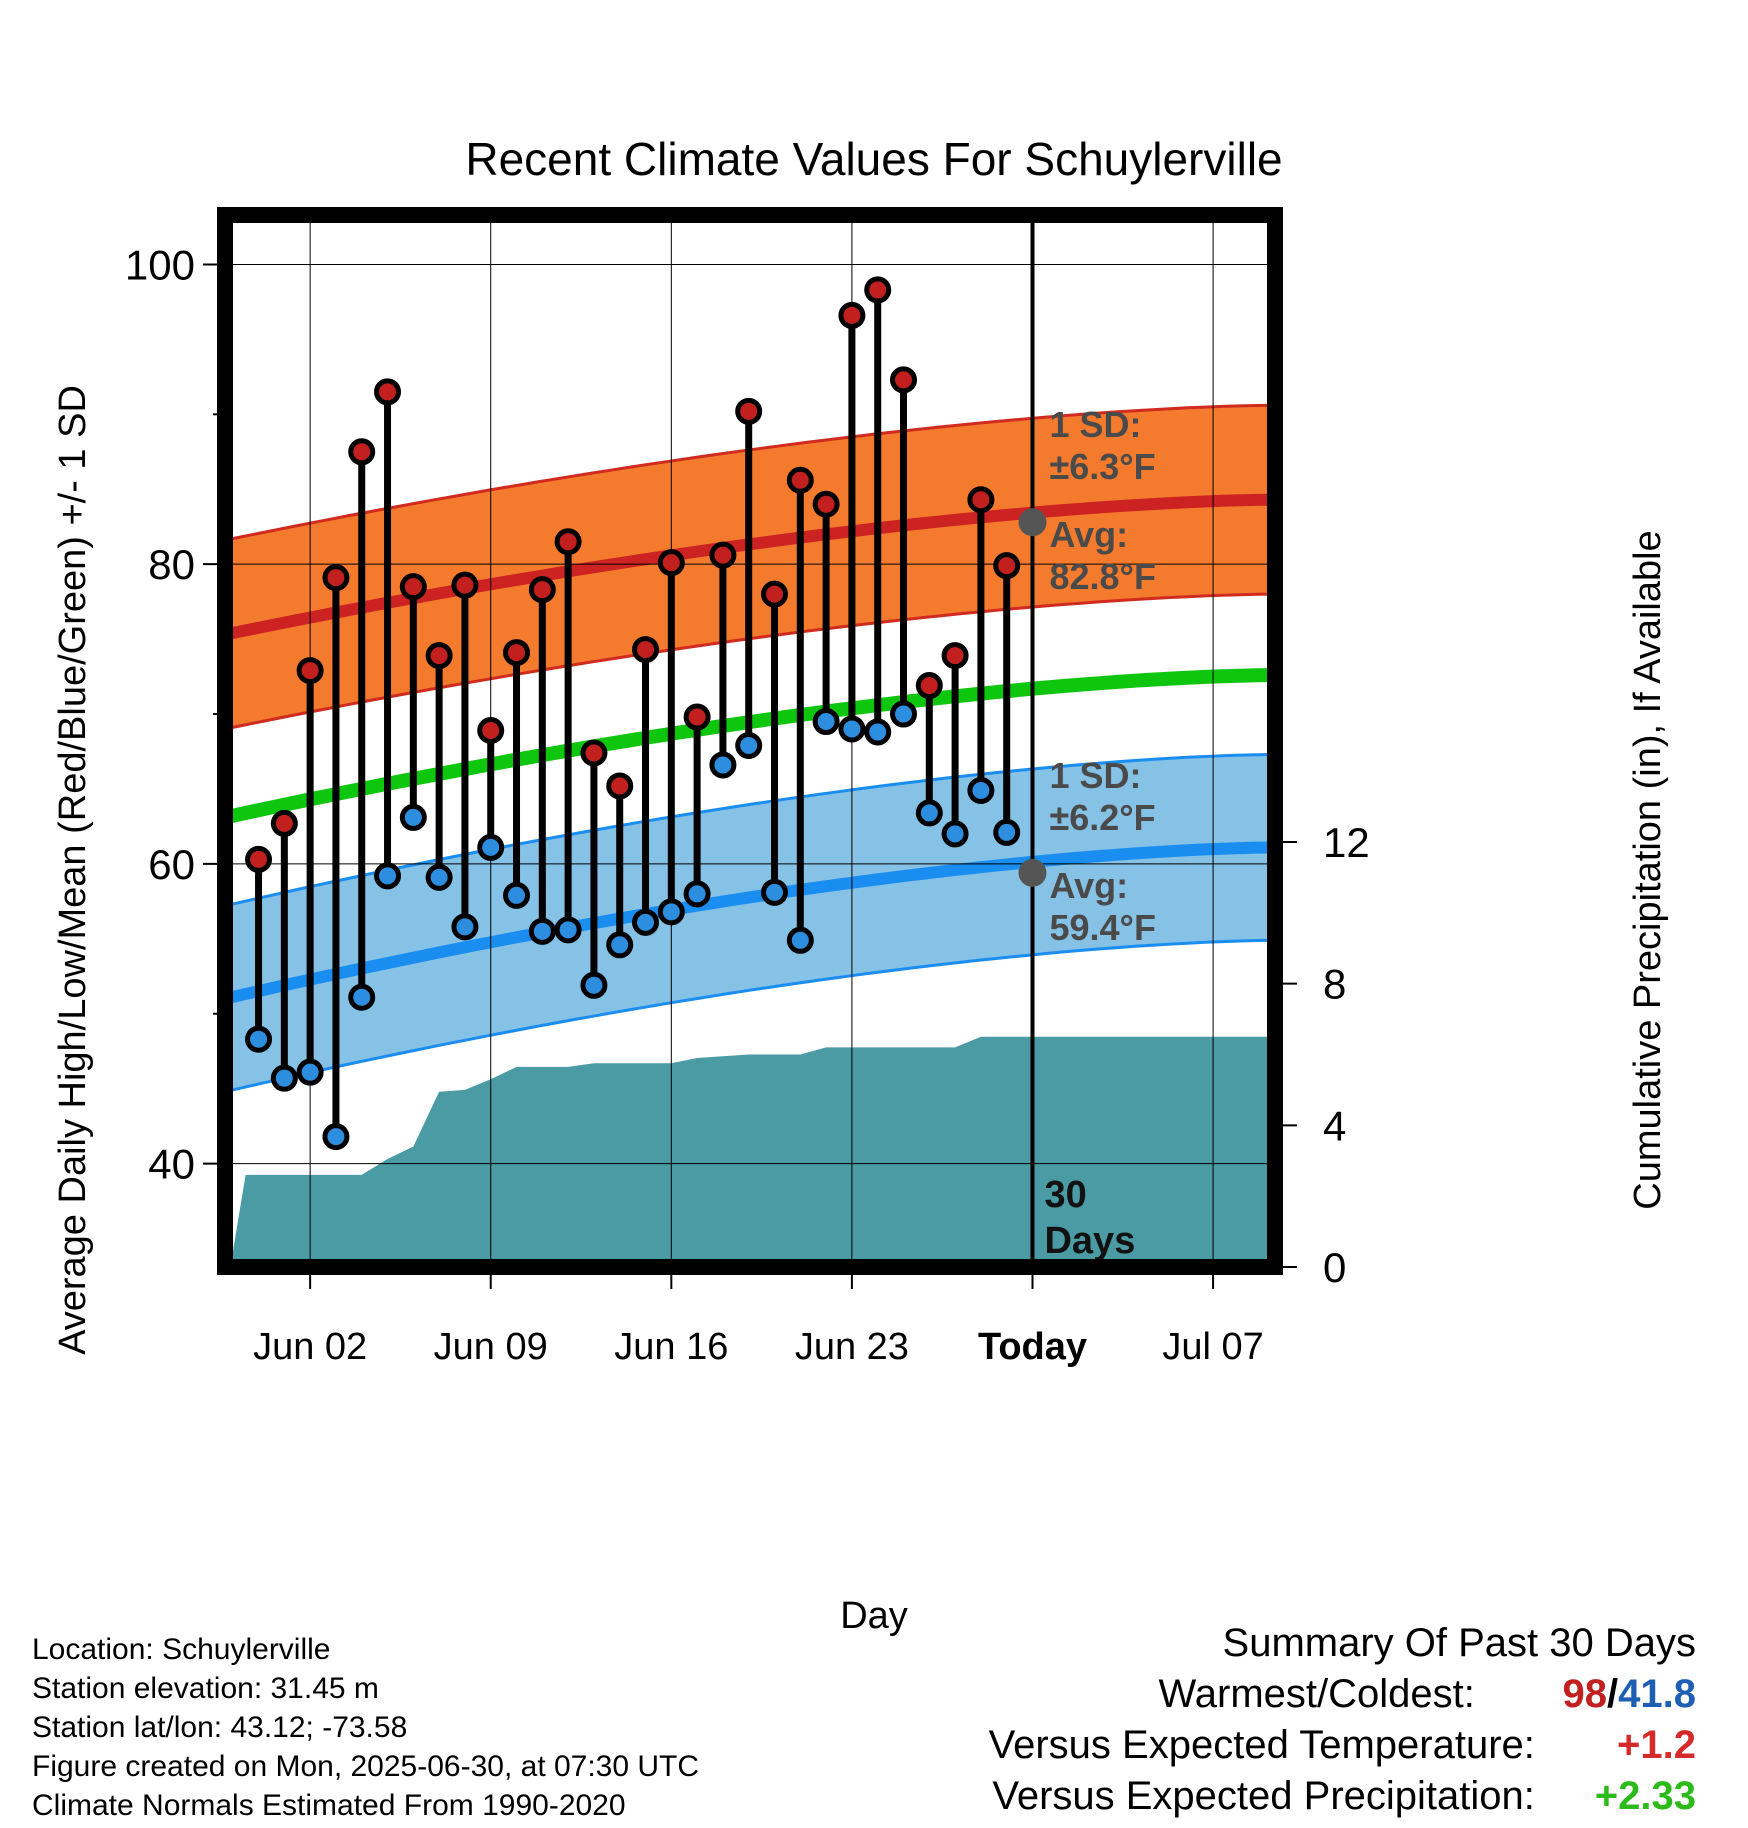 The width and height of the screenshot is (1748, 1828). What do you see at coordinates (1334, 1267) in the screenshot?
I see `y2-tick-label: 0` at bounding box center [1334, 1267].